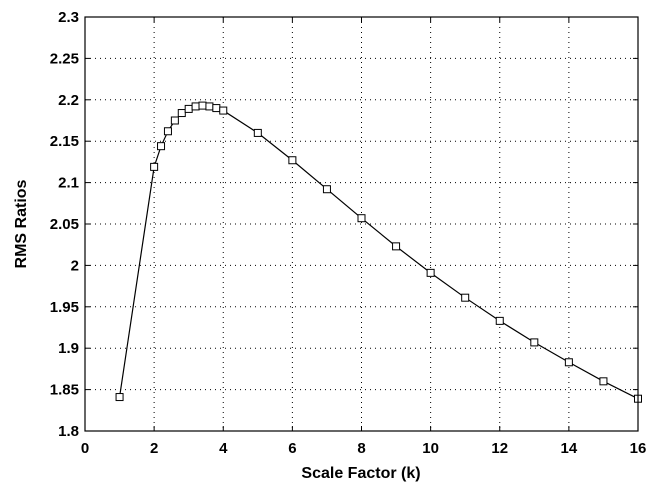  I want to click on y-tick-label: 2.05, so click(64, 224).